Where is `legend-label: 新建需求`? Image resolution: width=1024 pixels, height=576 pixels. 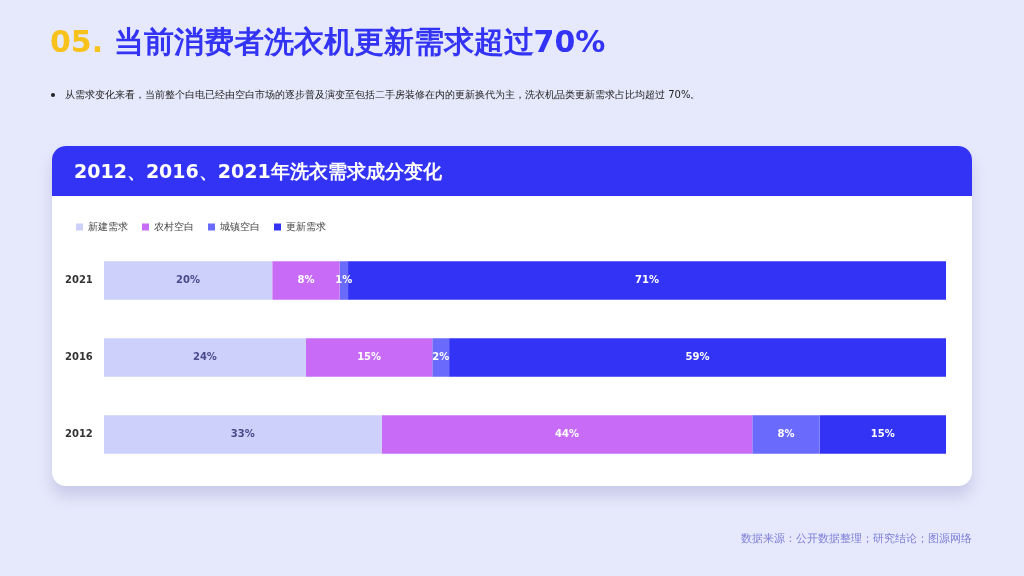 legend-label: 新建需求 is located at coordinates (108, 226).